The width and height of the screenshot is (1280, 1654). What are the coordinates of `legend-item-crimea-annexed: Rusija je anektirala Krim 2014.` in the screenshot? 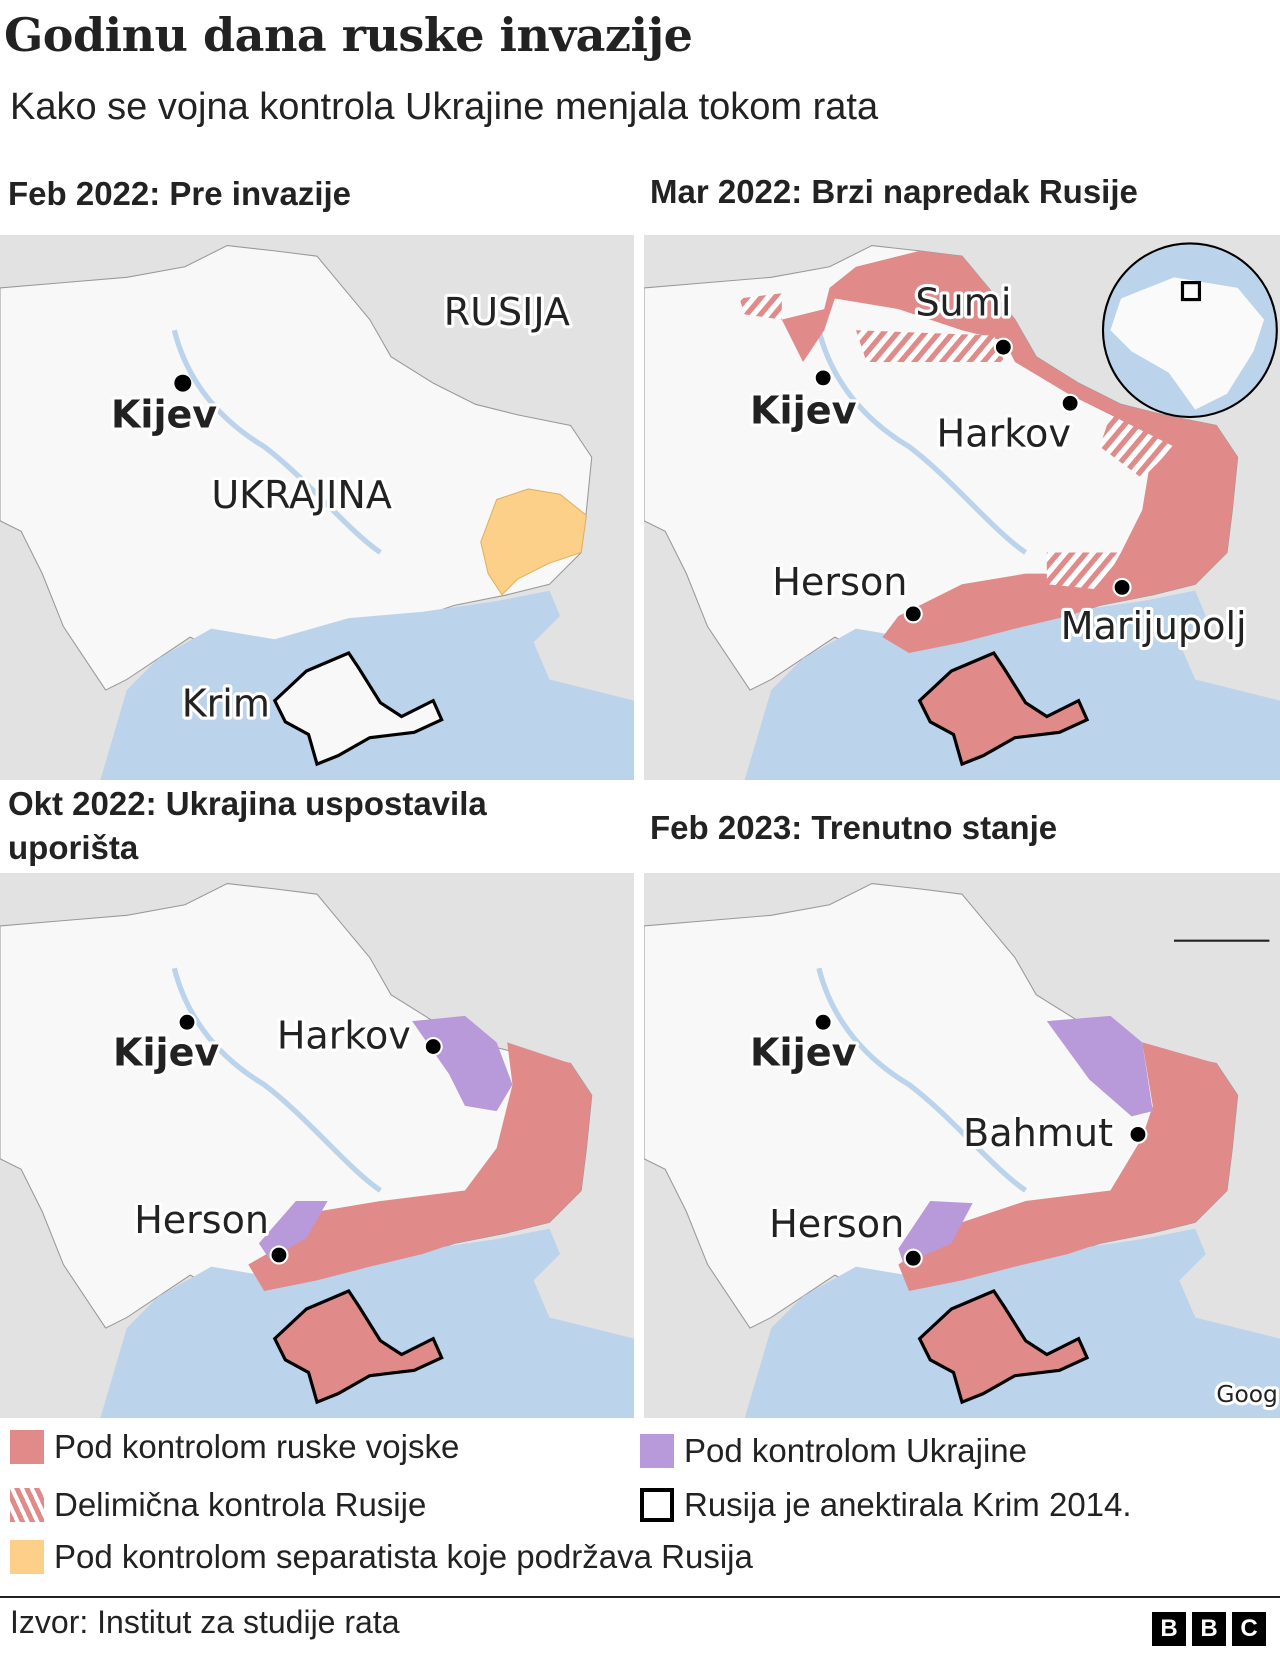 It's located at (886, 1505).